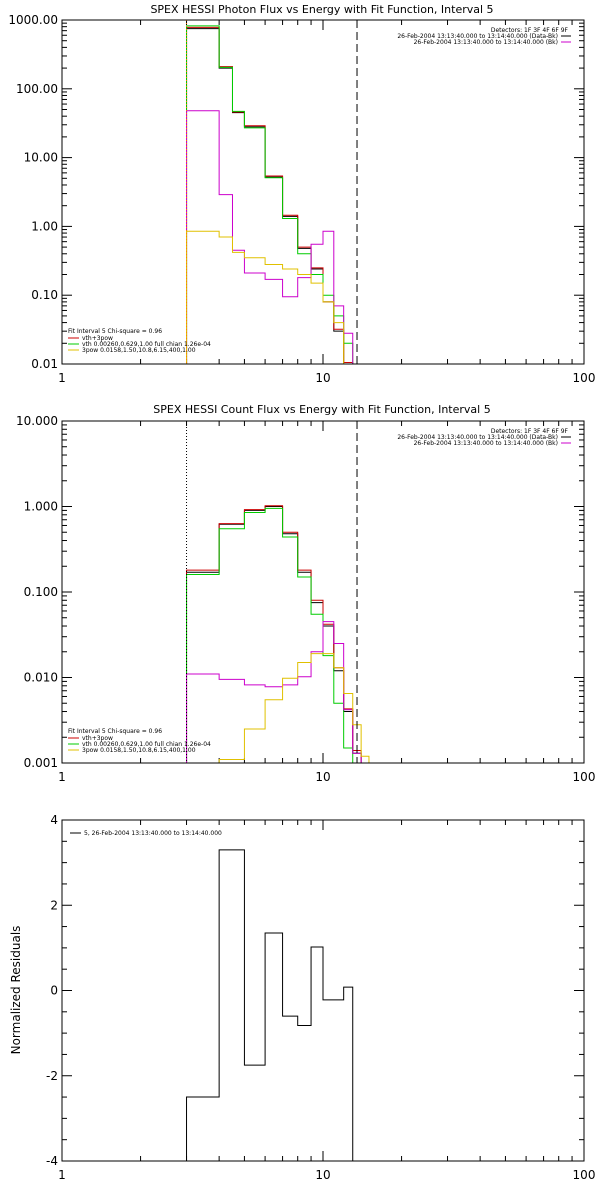 The height and width of the screenshot is (1200, 600). Describe the element at coordinates (41, 592) in the screenshot. I see `count-flux-y-tick-label: 0.100` at that location.